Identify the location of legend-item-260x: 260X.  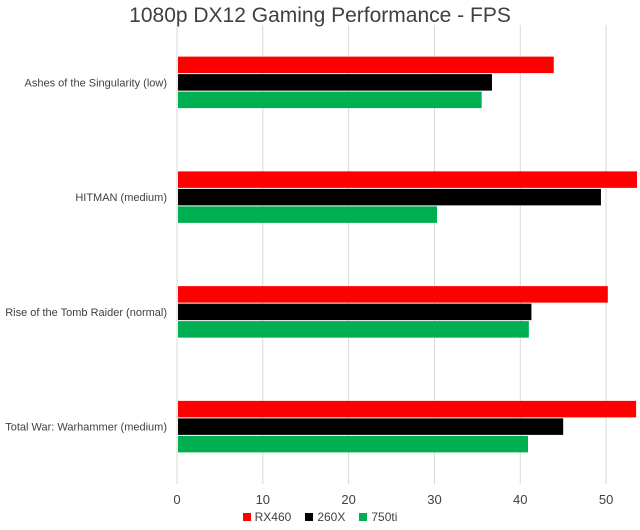
(325, 517).